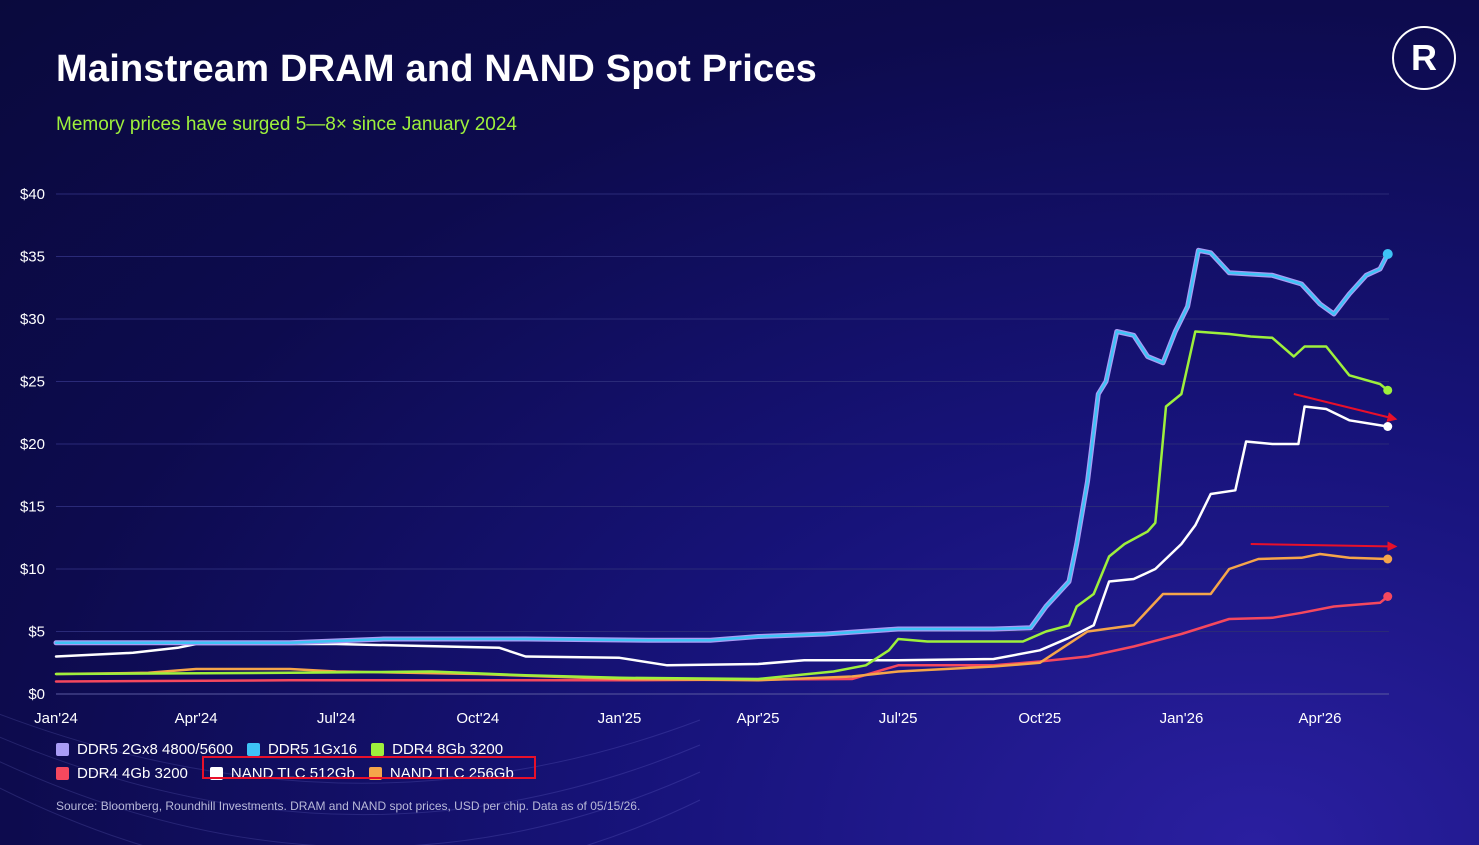 The width and height of the screenshot is (1479, 845). I want to click on x-tick-label: Apr'25, so click(758, 718).